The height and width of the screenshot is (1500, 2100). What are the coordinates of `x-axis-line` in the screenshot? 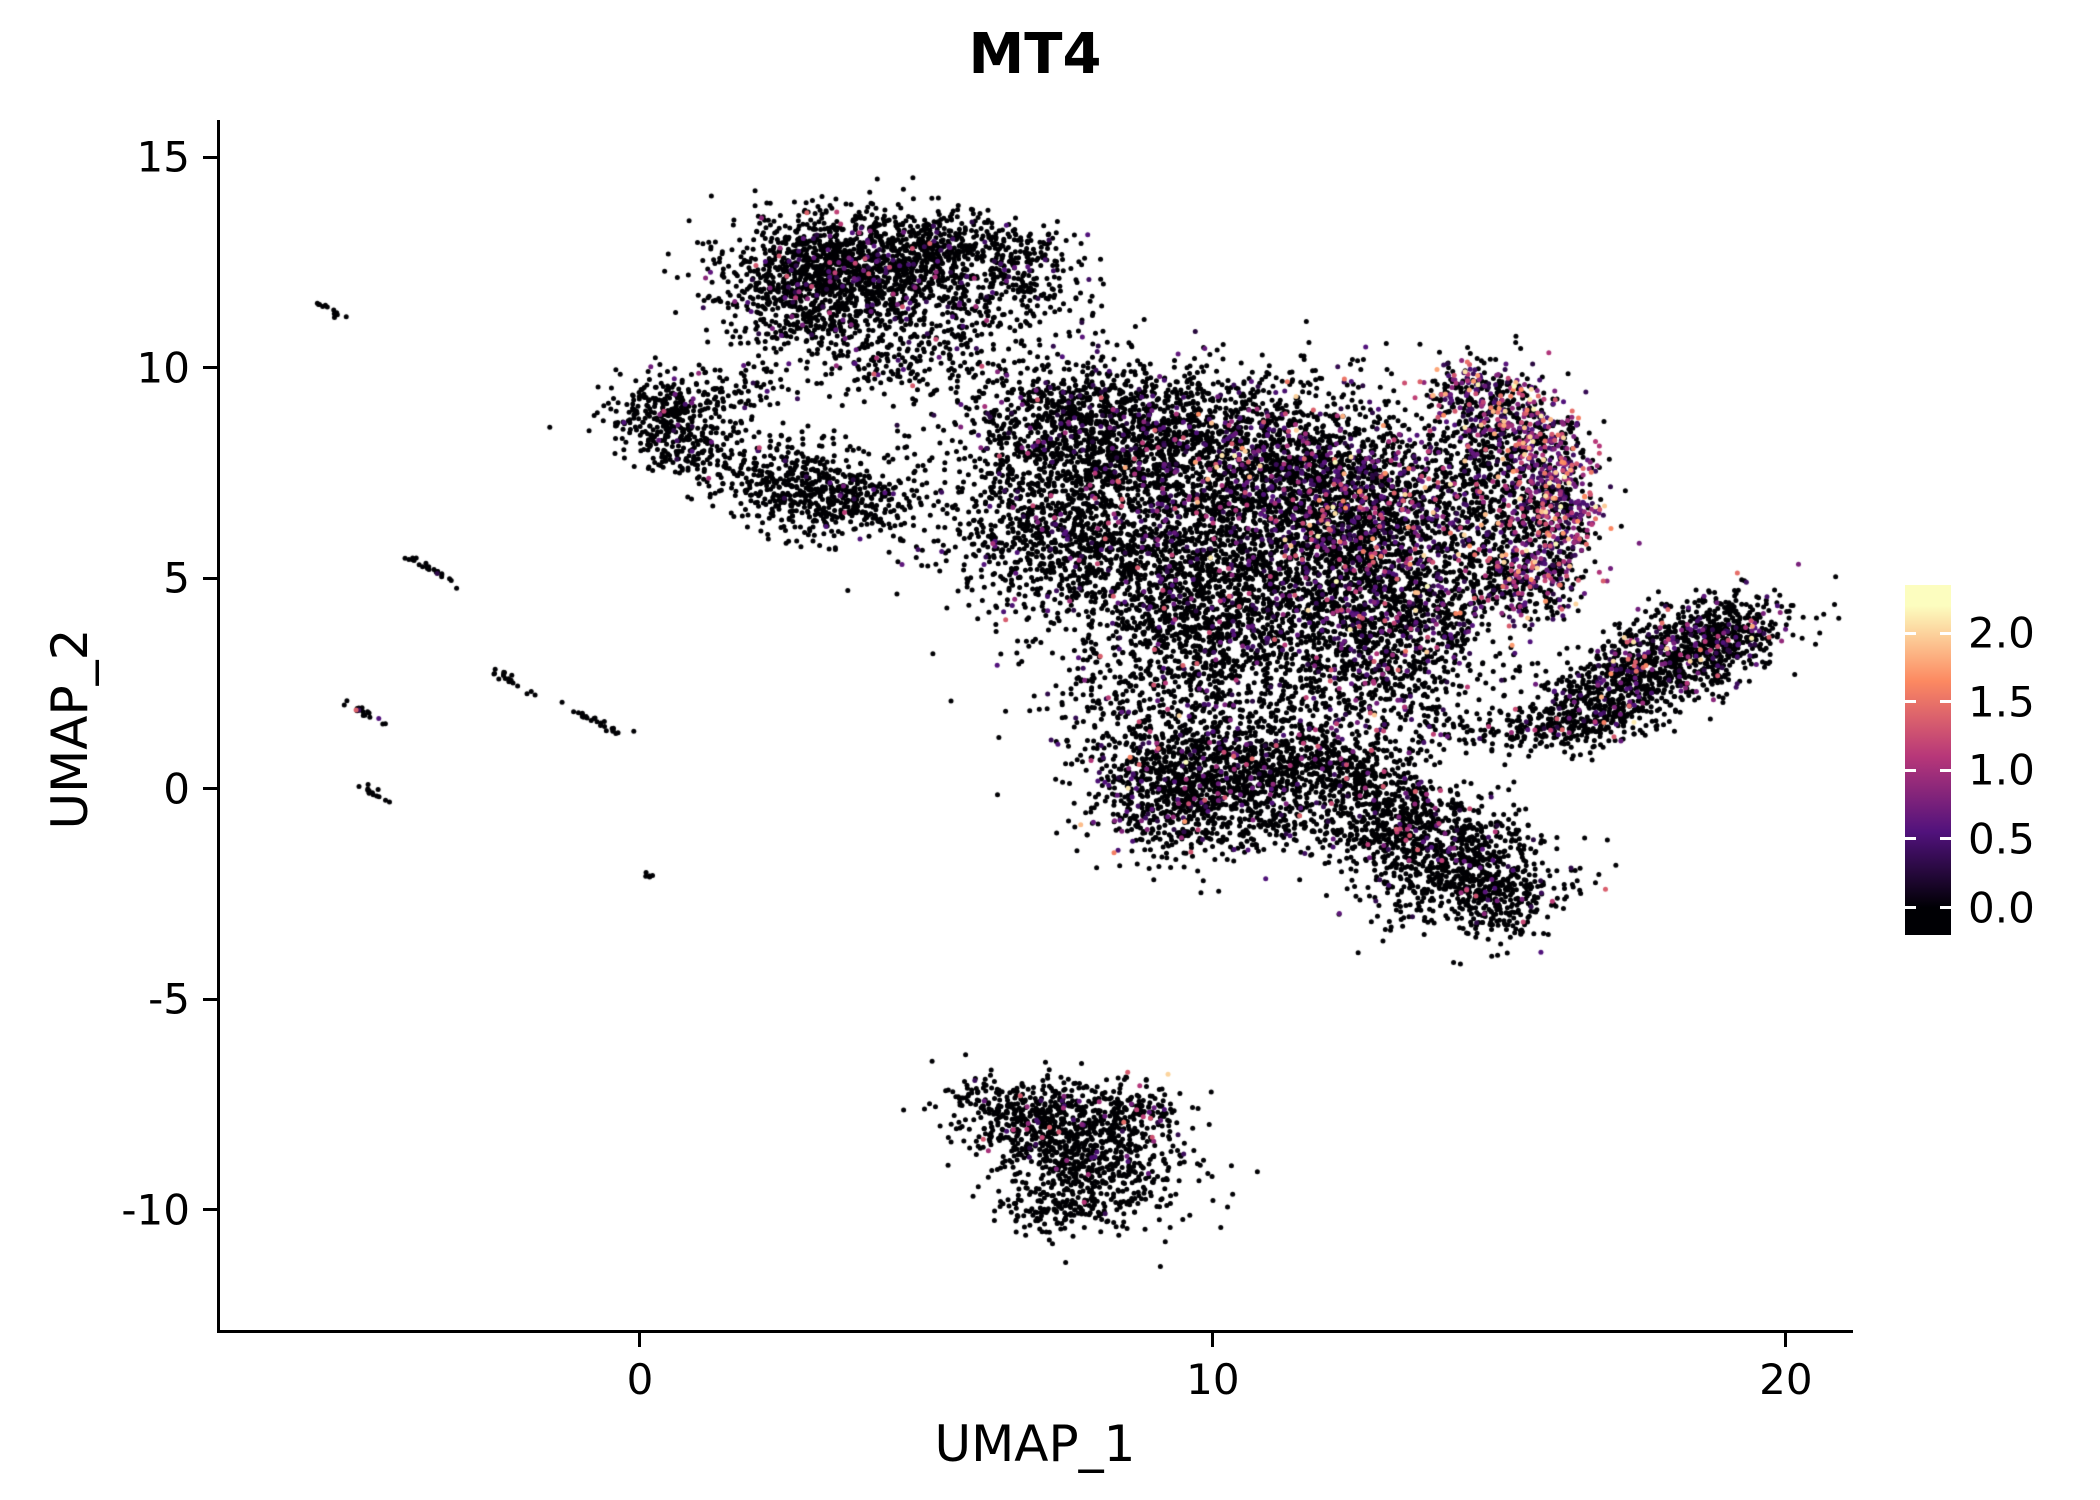 It's located at (1035, 1331).